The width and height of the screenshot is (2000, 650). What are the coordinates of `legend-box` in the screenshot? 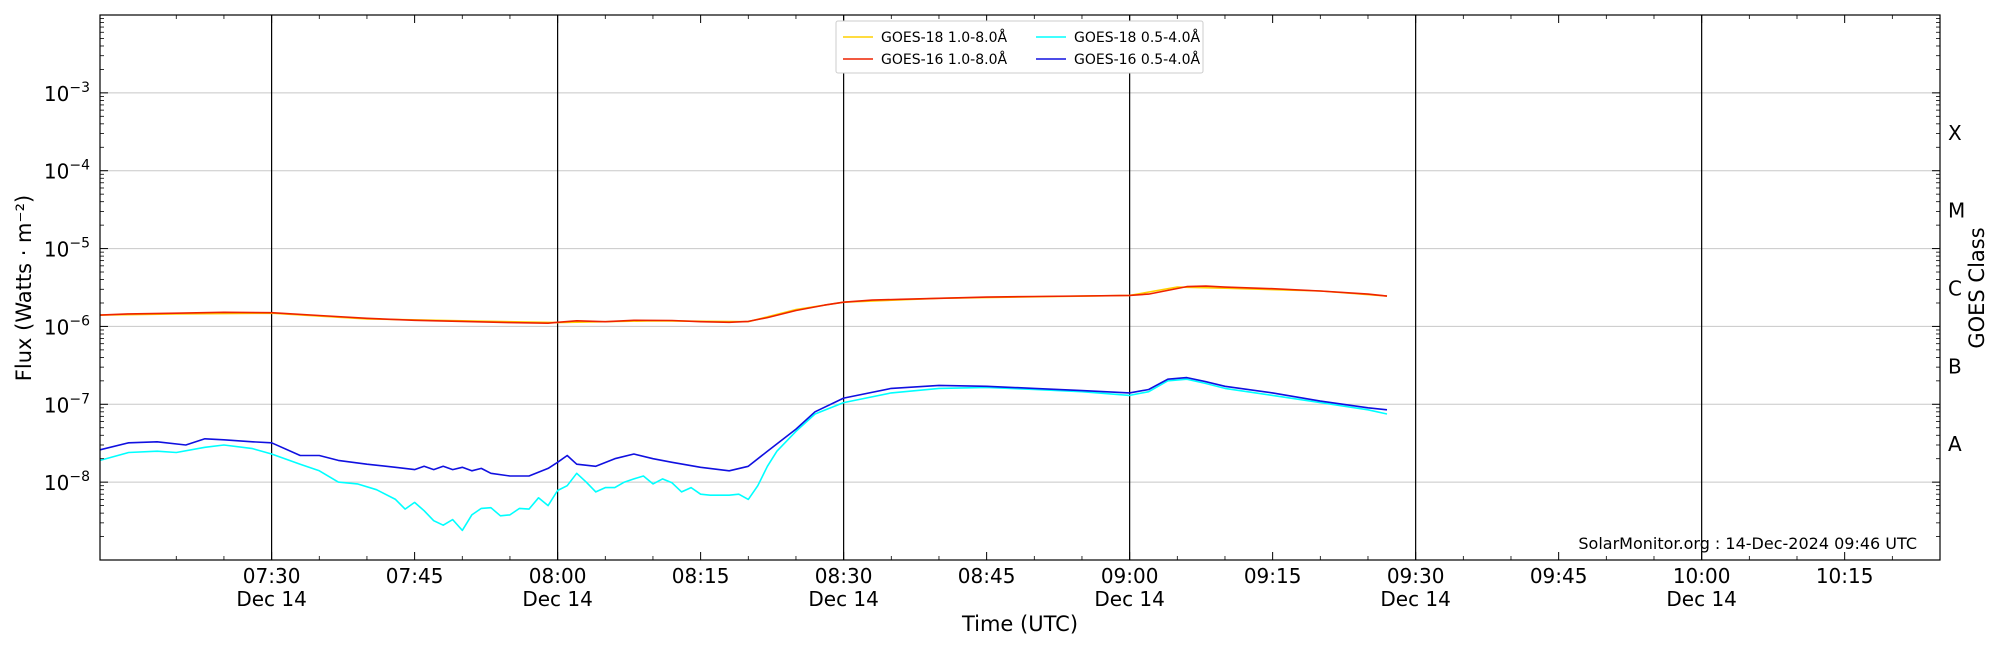 It's located at (1019, 47).